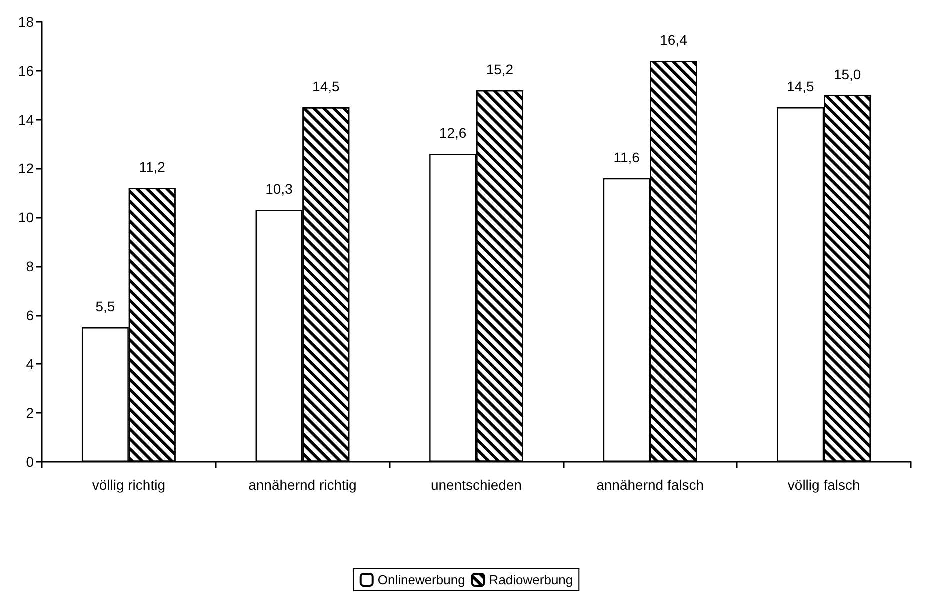 This screenshot has height=599, width=933. What do you see at coordinates (106, 306) in the screenshot?
I see `data-label: 5,5` at bounding box center [106, 306].